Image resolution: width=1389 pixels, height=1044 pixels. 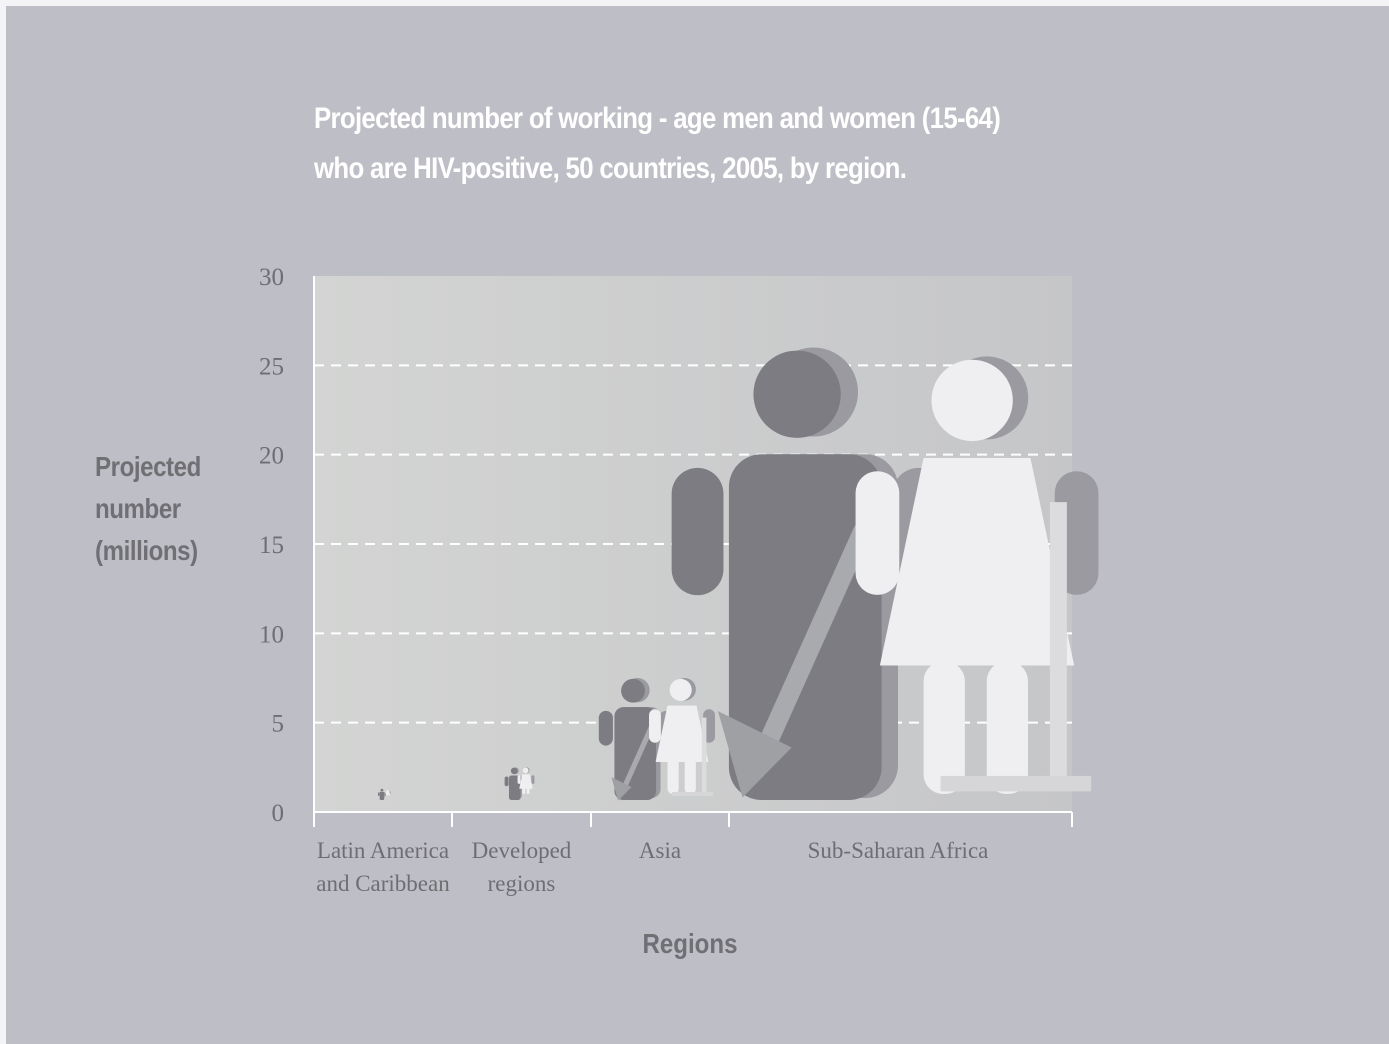 What do you see at coordinates (271, 366) in the screenshot?
I see `y-tick-label: 25` at bounding box center [271, 366].